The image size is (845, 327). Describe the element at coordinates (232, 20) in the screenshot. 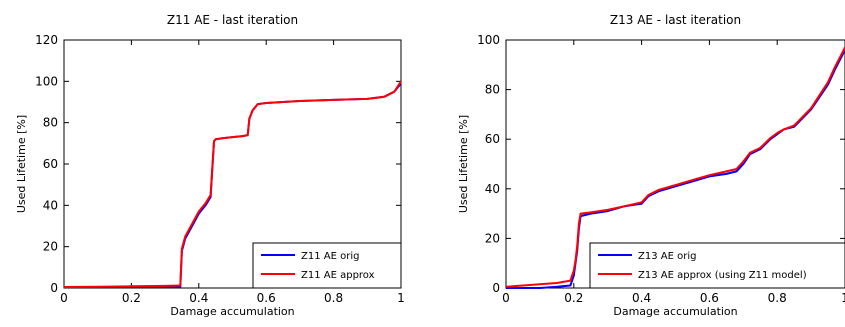

I see `chart-title: Z11 AE - last iteration` at that location.